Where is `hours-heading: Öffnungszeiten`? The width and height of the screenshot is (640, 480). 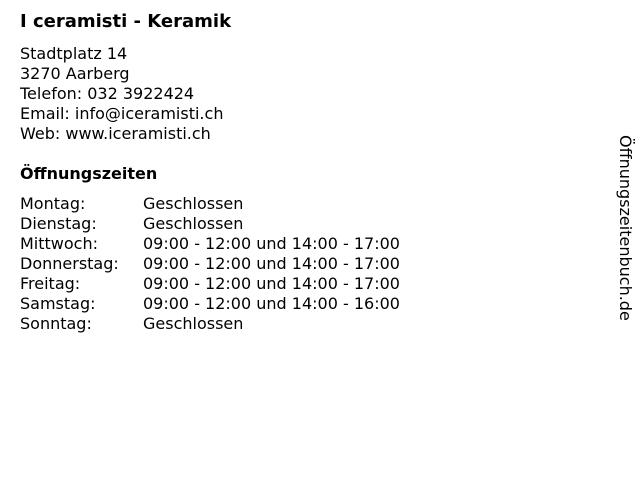
hours-heading: Öffnungszeiten is located at coordinates (89, 173).